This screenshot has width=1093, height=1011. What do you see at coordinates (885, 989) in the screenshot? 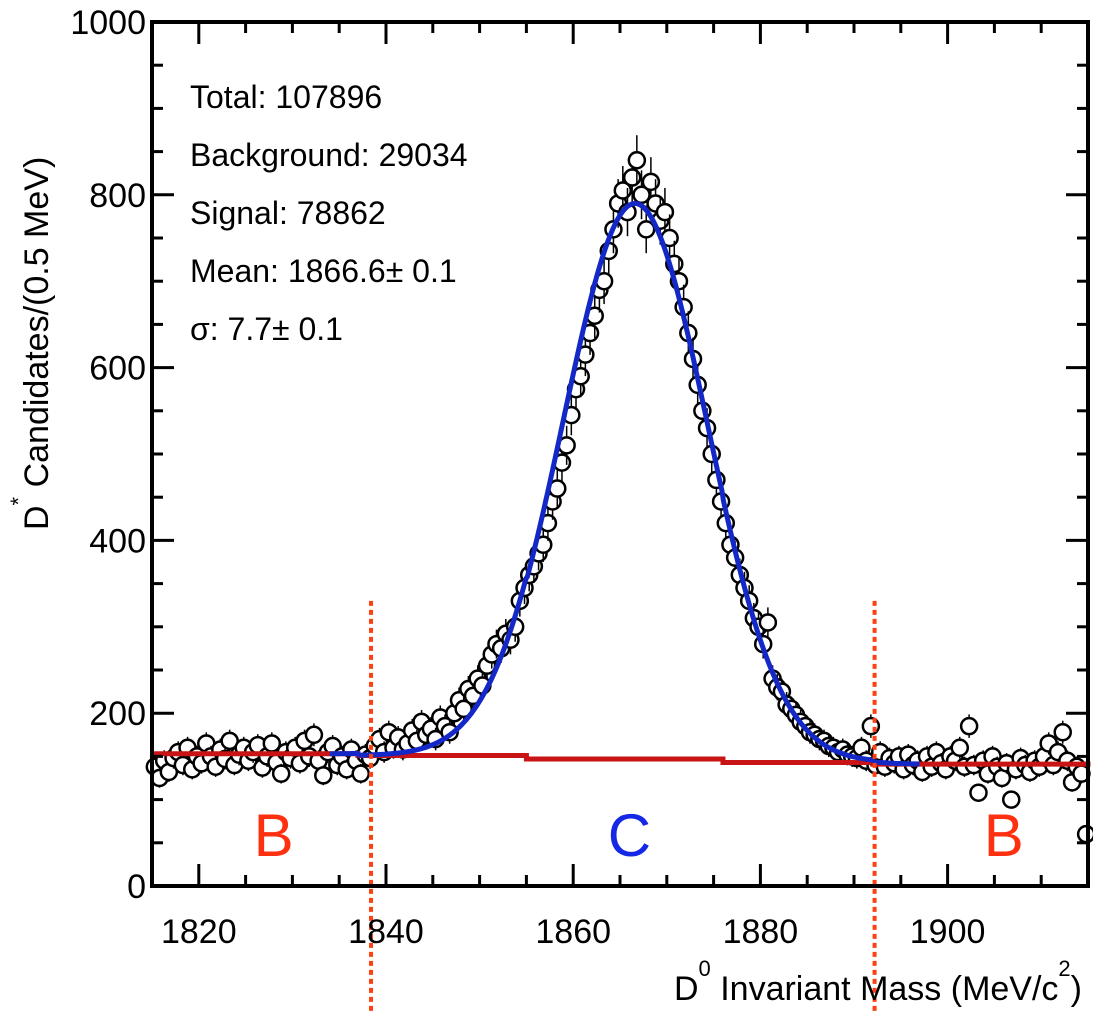
I see `x-axis-title-rest: Invariant Mass (MeV/c` at bounding box center [885, 989].